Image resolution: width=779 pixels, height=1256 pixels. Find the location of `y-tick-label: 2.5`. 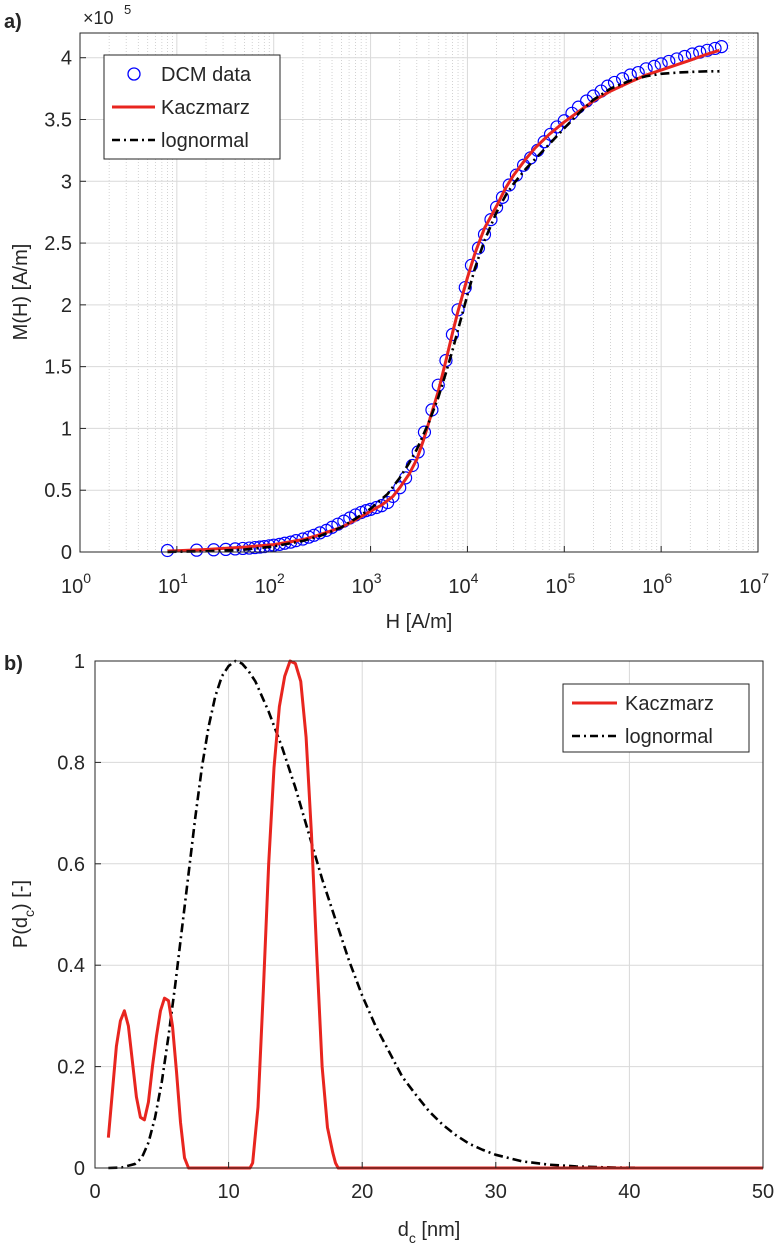

y-tick-label: 2.5 is located at coordinates (58, 244).